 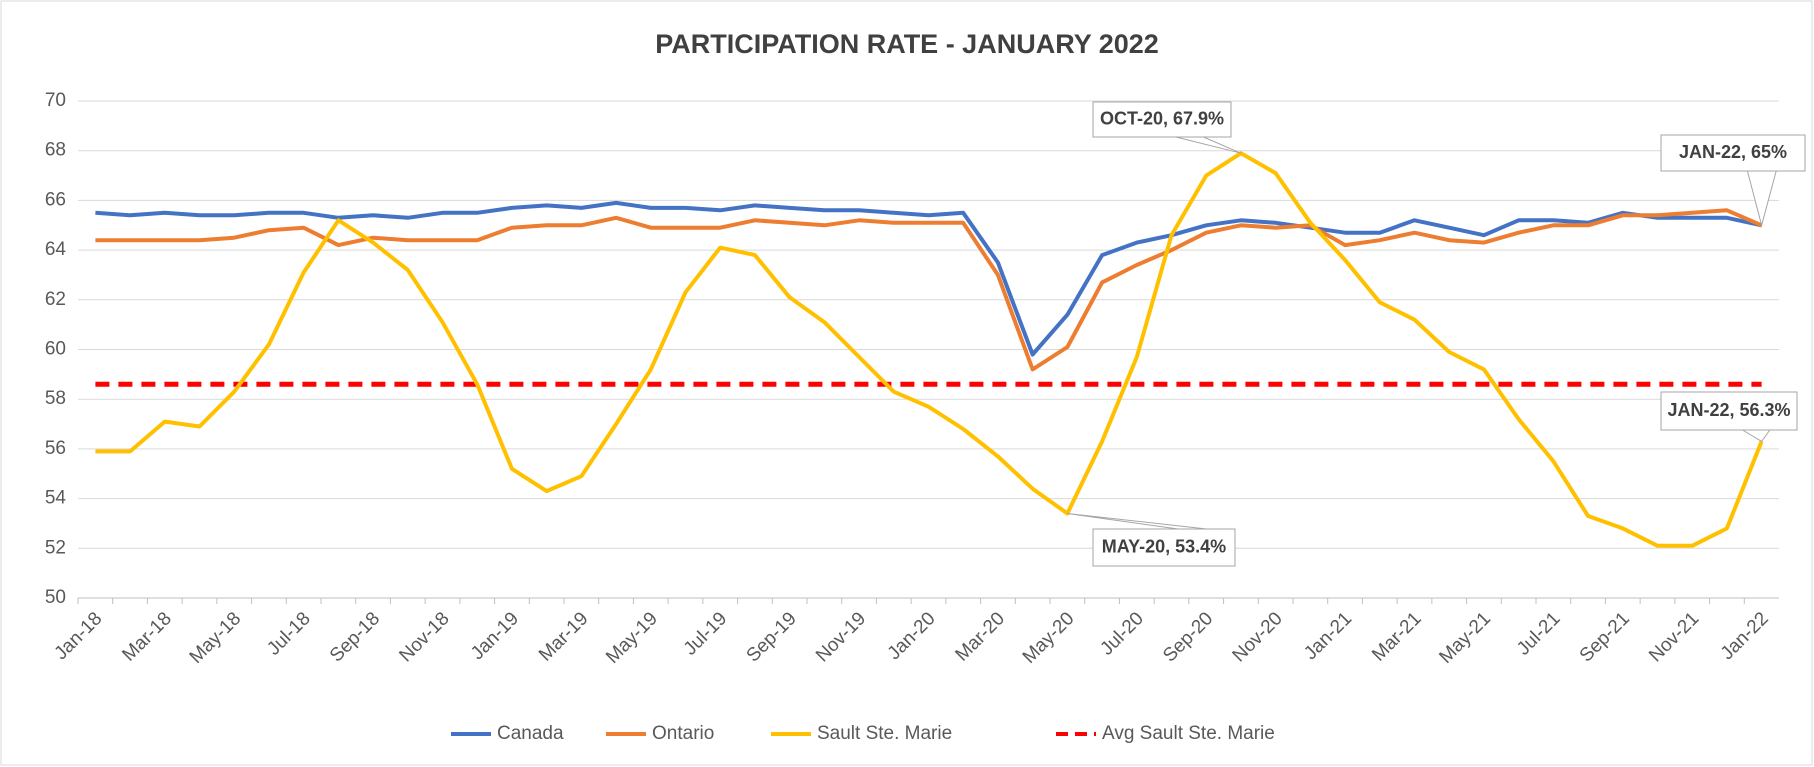 What do you see at coordinates (56, 498) in the screenshot?
I see `y-tick-label: 54` at bounding box center [56, 498].